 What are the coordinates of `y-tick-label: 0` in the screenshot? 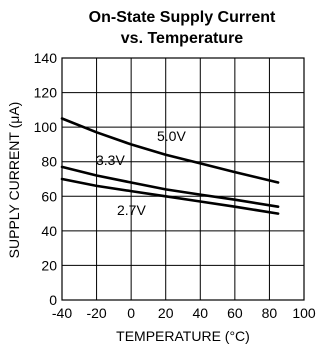 It's located at (53, 300).